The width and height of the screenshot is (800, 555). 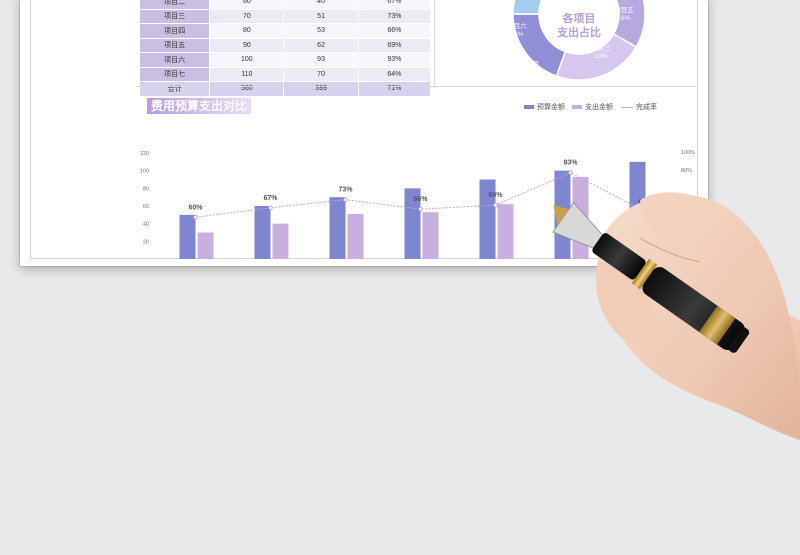 What do you see at coordinates (416, 86) in the screenshot?
I see `section-divider-horizontal` at bounding box center [416, 86].